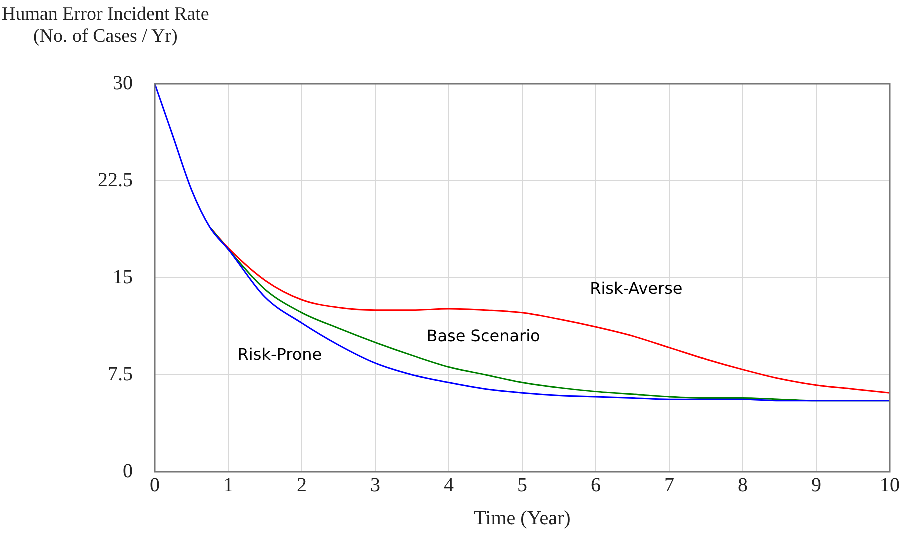  What do you see at coordinates (375, 485) in the screenshot?
I see `x-tick-label: 3` at bounding box center [375, 485].